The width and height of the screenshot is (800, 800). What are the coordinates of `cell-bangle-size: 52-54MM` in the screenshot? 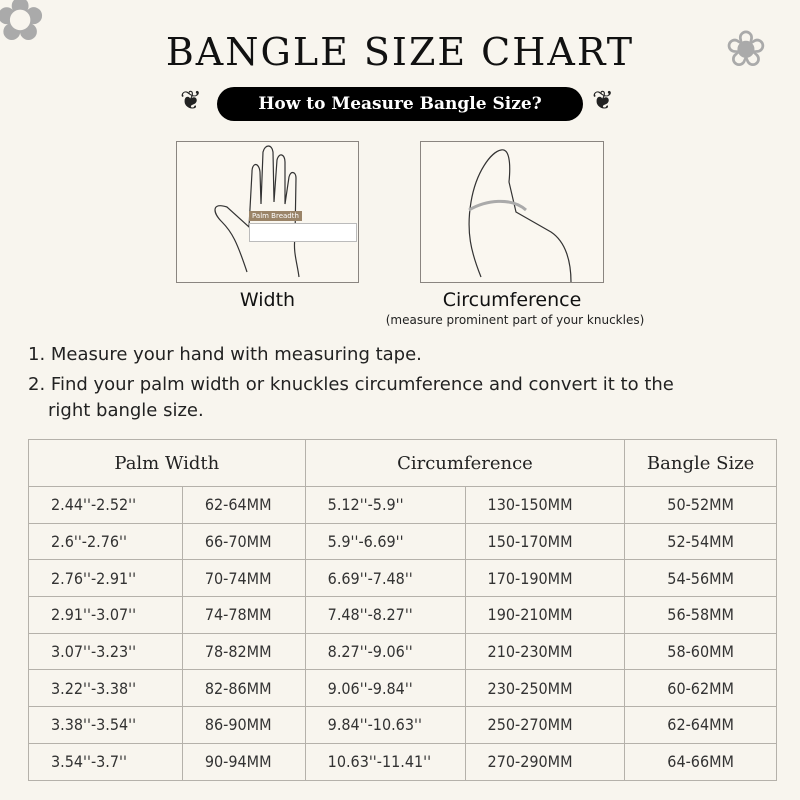 It's located at (700, 541).